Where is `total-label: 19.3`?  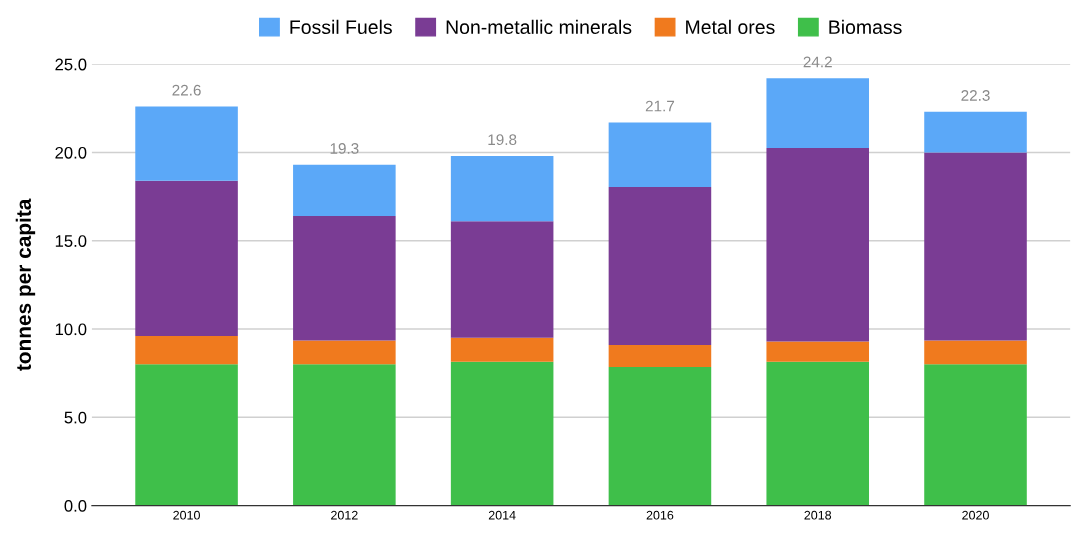
total-label: 19.3 is located at coordinates (344, 148).